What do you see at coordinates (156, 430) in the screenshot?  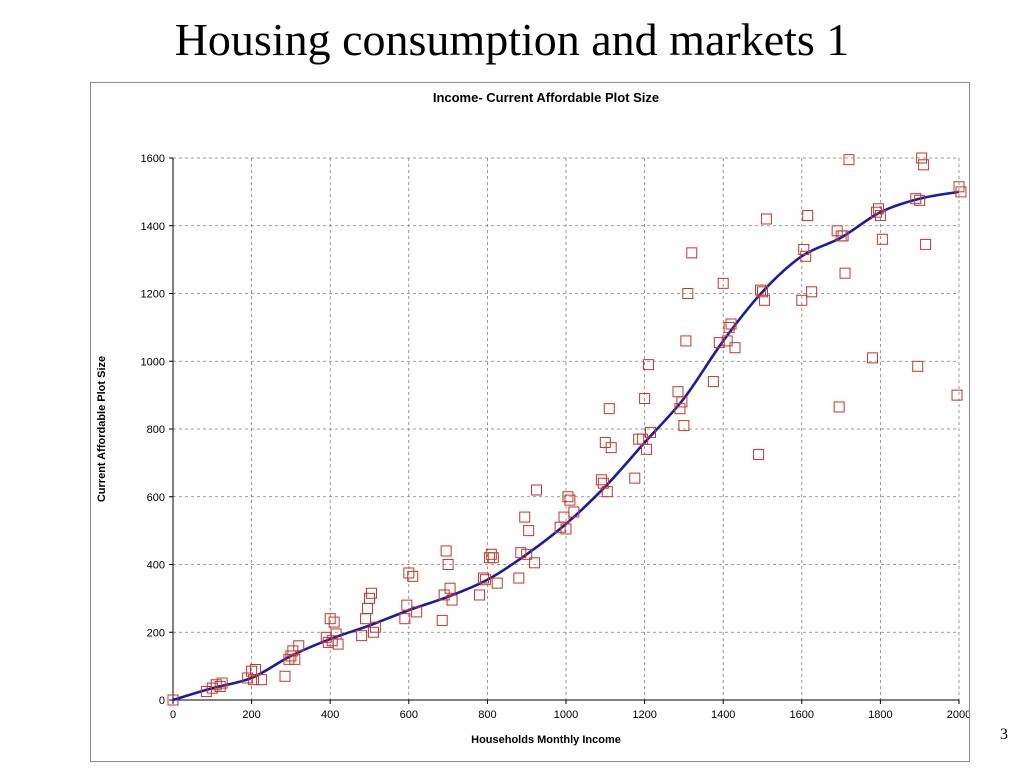 I see `y-tick-label: 800` at bounding box center [156, 430].